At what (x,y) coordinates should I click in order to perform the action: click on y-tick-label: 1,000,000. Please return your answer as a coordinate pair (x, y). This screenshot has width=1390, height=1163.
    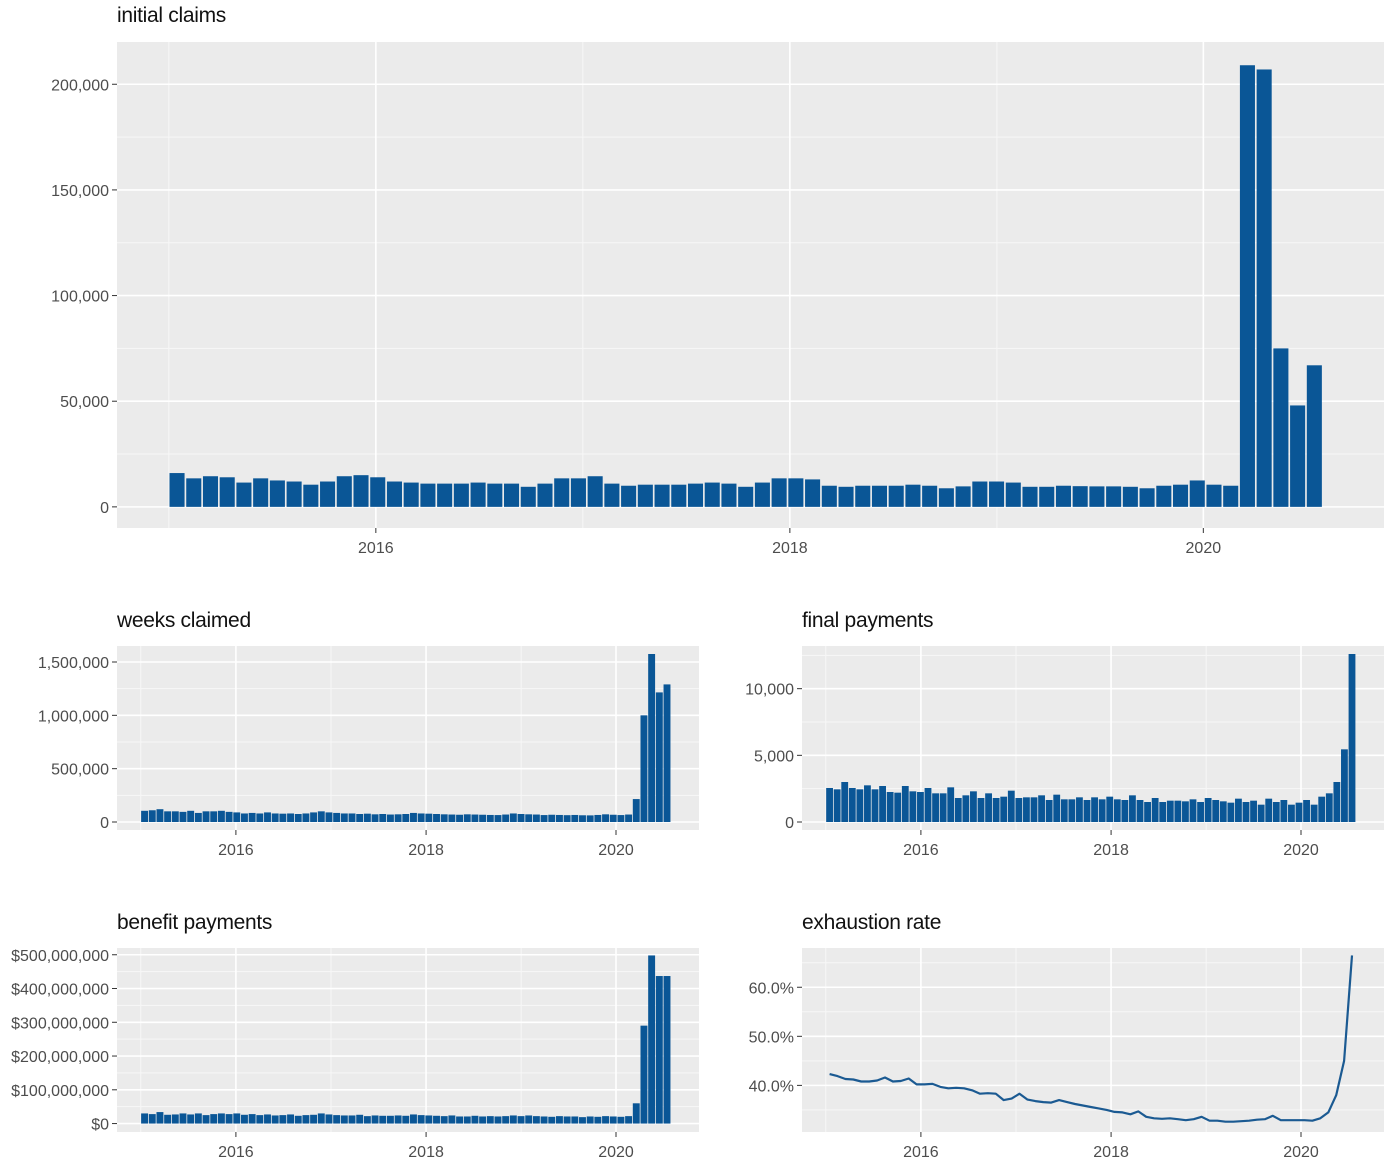
    Looking at the image, I should click on (73, 716).